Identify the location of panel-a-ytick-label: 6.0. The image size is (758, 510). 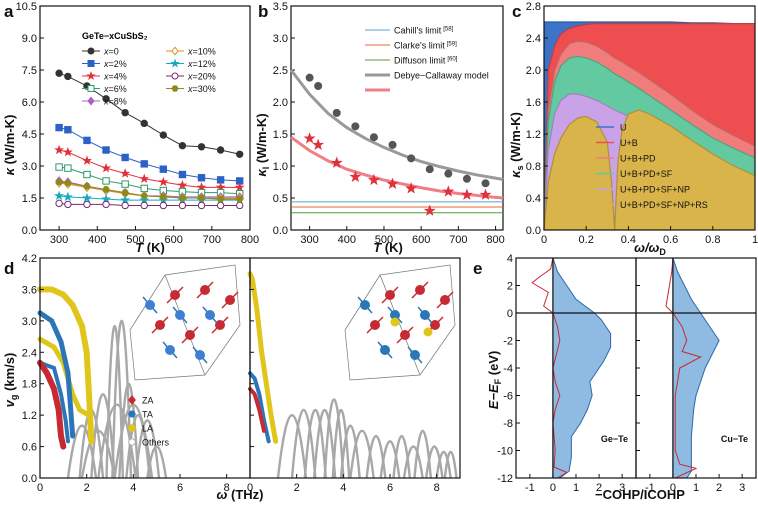
(29, 103).